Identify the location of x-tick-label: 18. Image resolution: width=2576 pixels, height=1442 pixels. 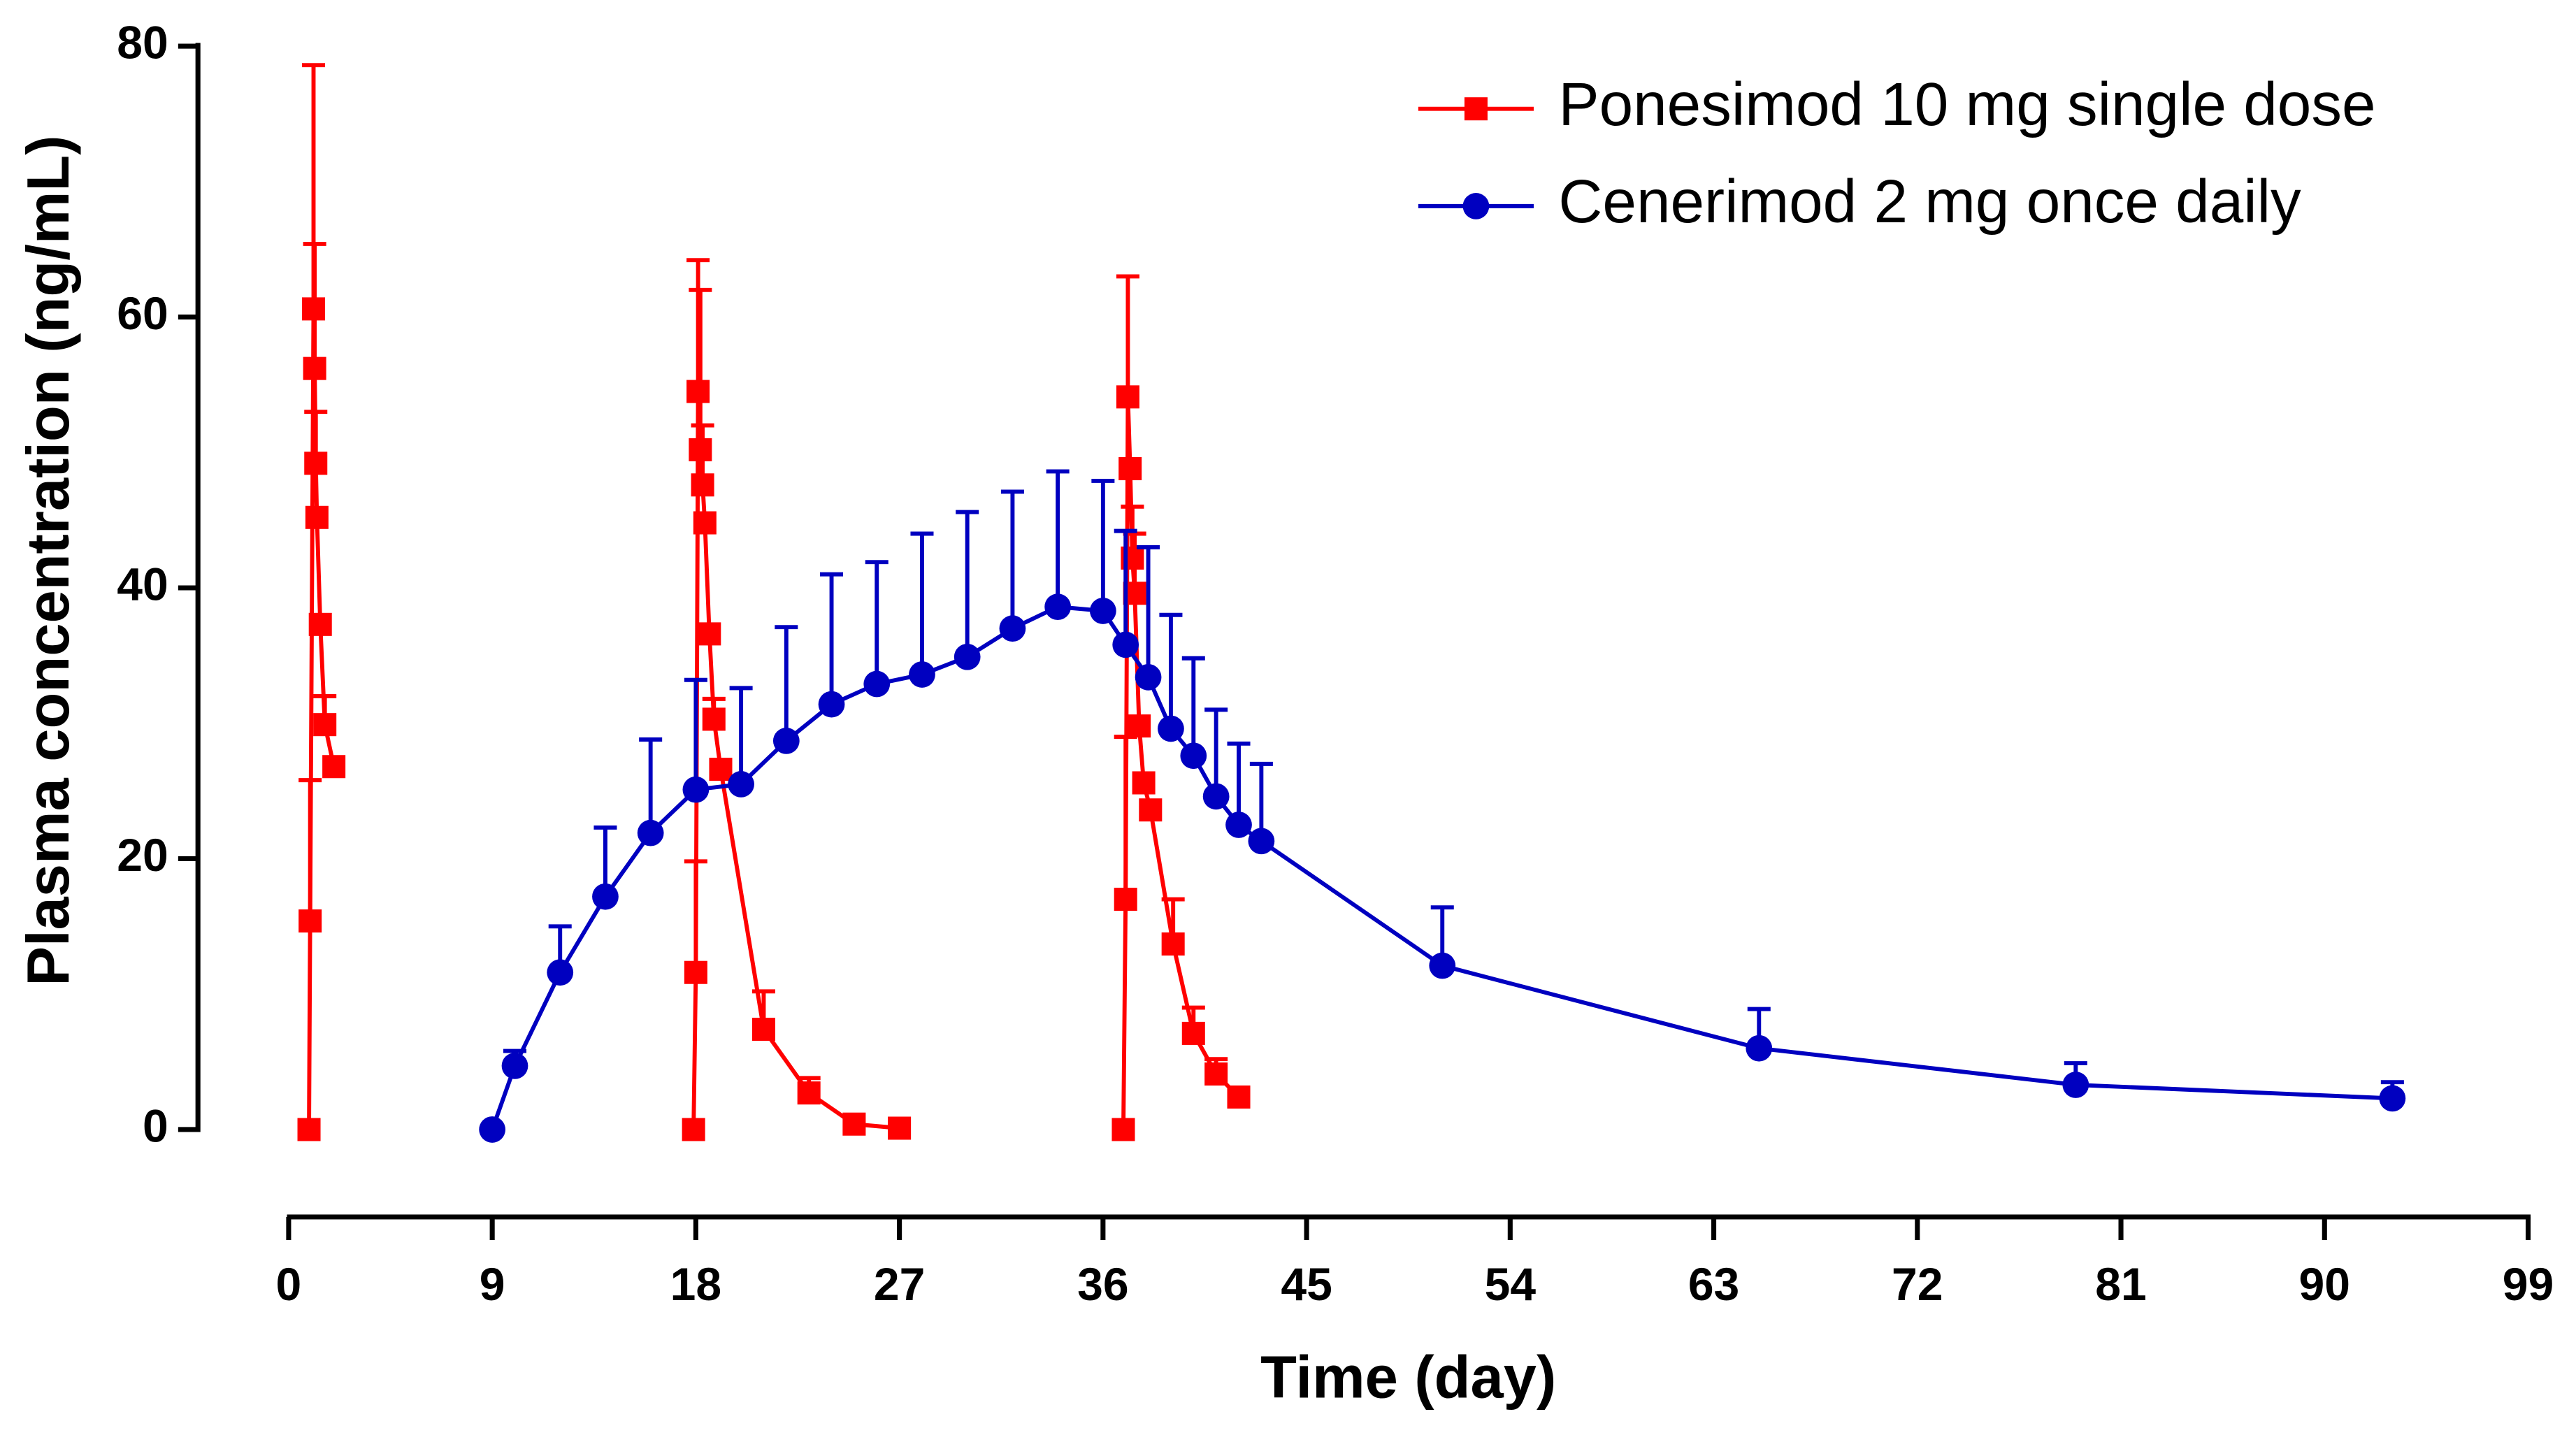
(695, 1284).